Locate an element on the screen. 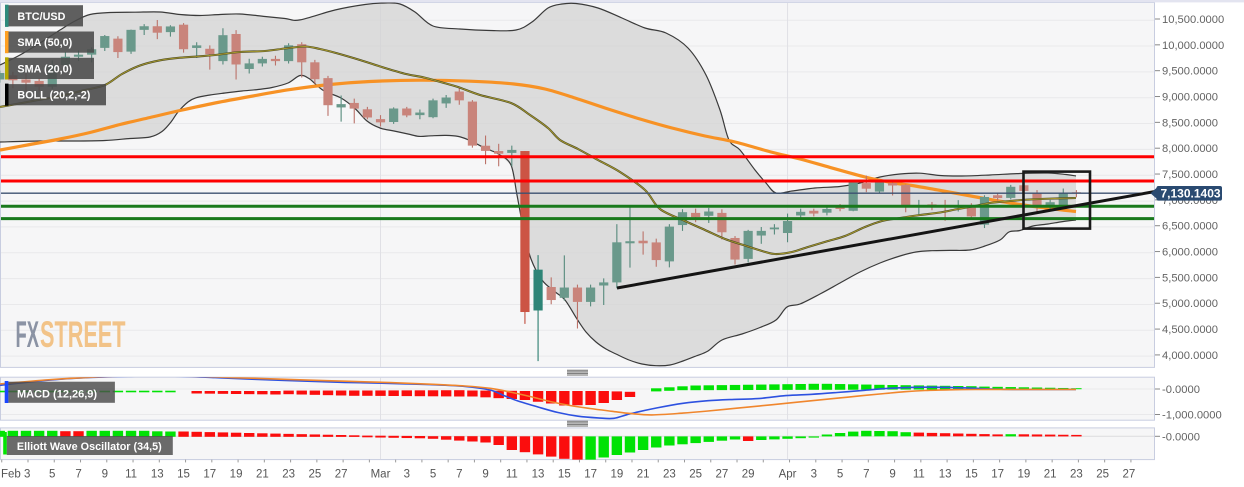  svg-text: 5,500.0000 is located at coordinates (1190, 278).